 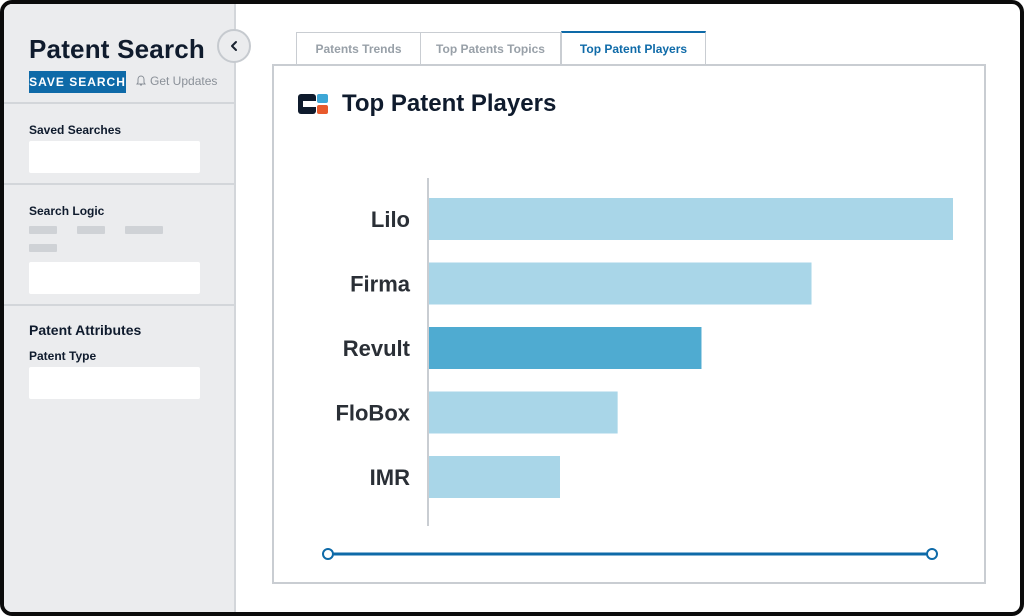 I want to click on patent-type-field, so click(x=114, y=383).